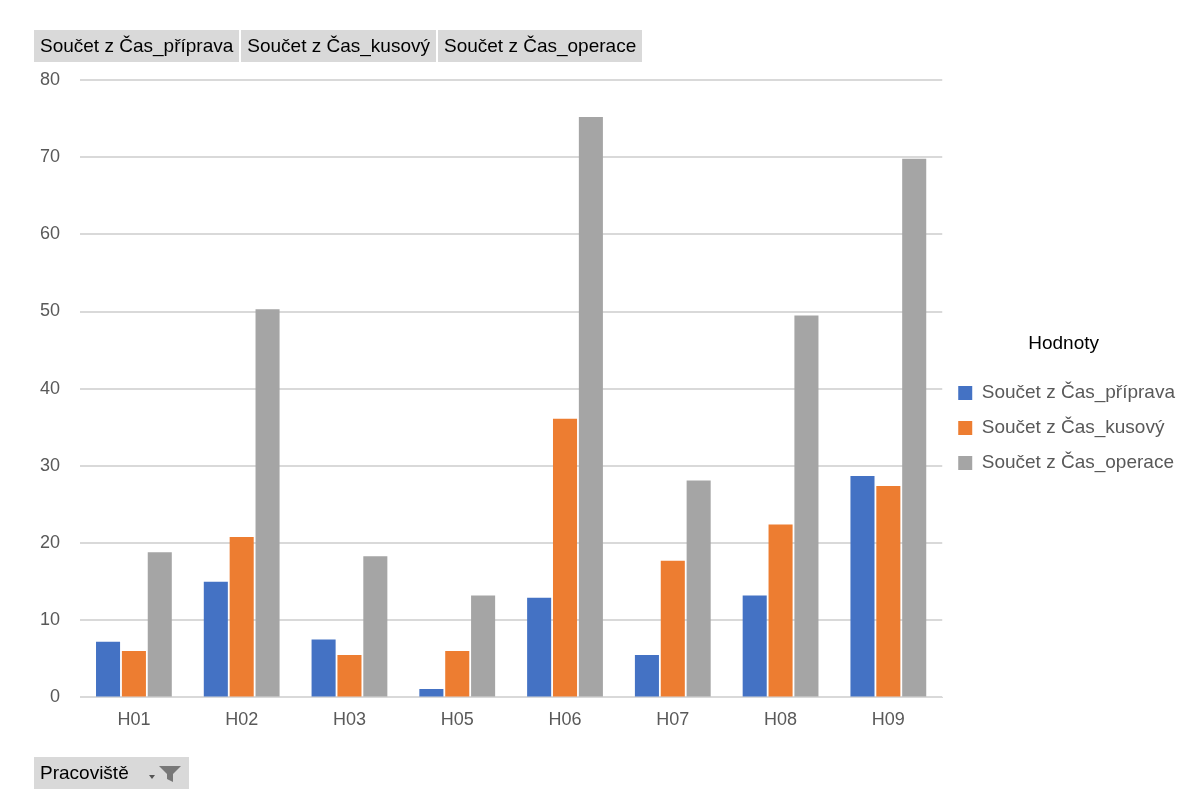 The height and width of the screenshot is (805, 1195). What do you see at coordinates (1078, 392) in the screenshot?
I see `legend-label: Součet z Čas_příprava` at bounding box center [1078, 392].